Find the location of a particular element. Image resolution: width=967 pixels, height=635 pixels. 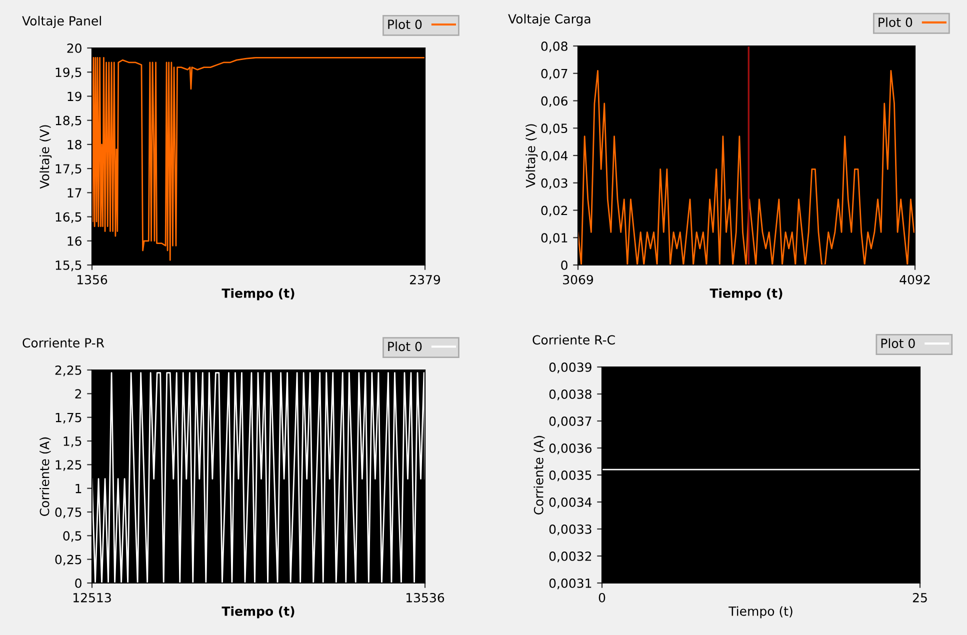

y-tick-label: 16,5 is located at coordinates (69, 217).